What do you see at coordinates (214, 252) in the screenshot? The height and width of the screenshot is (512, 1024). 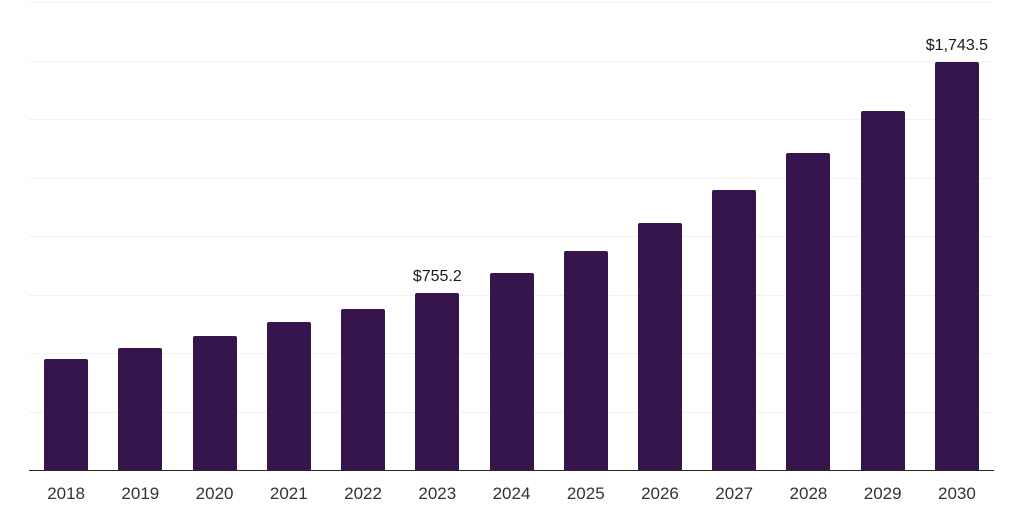 I see `bar-group: 2020` at bounding box center [214, 252].